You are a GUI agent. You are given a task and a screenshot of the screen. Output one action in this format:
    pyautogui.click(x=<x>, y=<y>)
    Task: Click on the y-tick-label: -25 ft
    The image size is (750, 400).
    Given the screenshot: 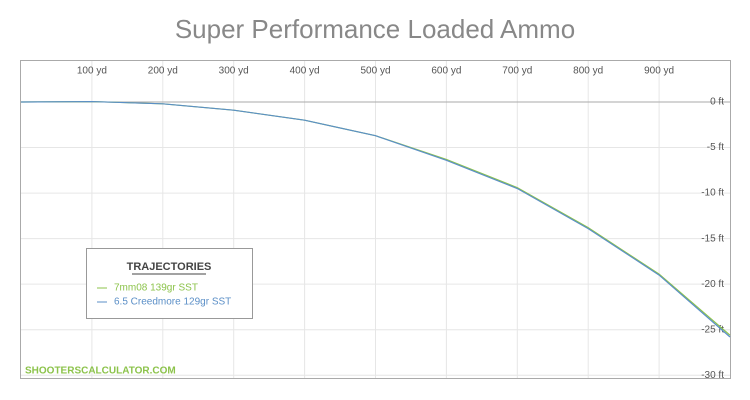 What is the action you would take?
    pyautogui.click(x=712, y=329)
    